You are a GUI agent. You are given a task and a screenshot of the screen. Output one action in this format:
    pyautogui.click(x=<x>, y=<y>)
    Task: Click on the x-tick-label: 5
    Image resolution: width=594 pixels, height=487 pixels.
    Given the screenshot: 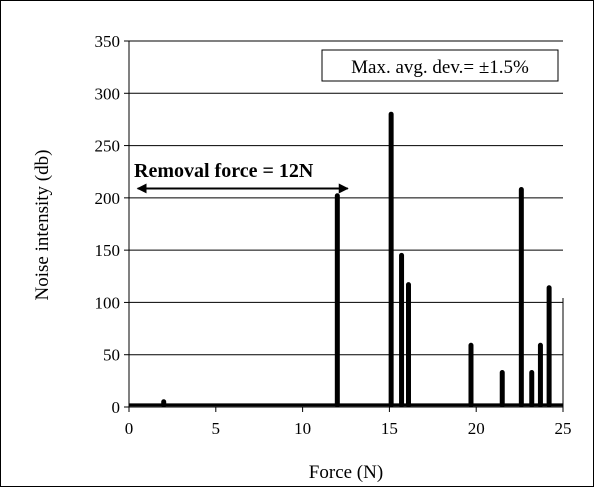 What is the action you would take?
    pyautogui.click(x=216, y=428)
    